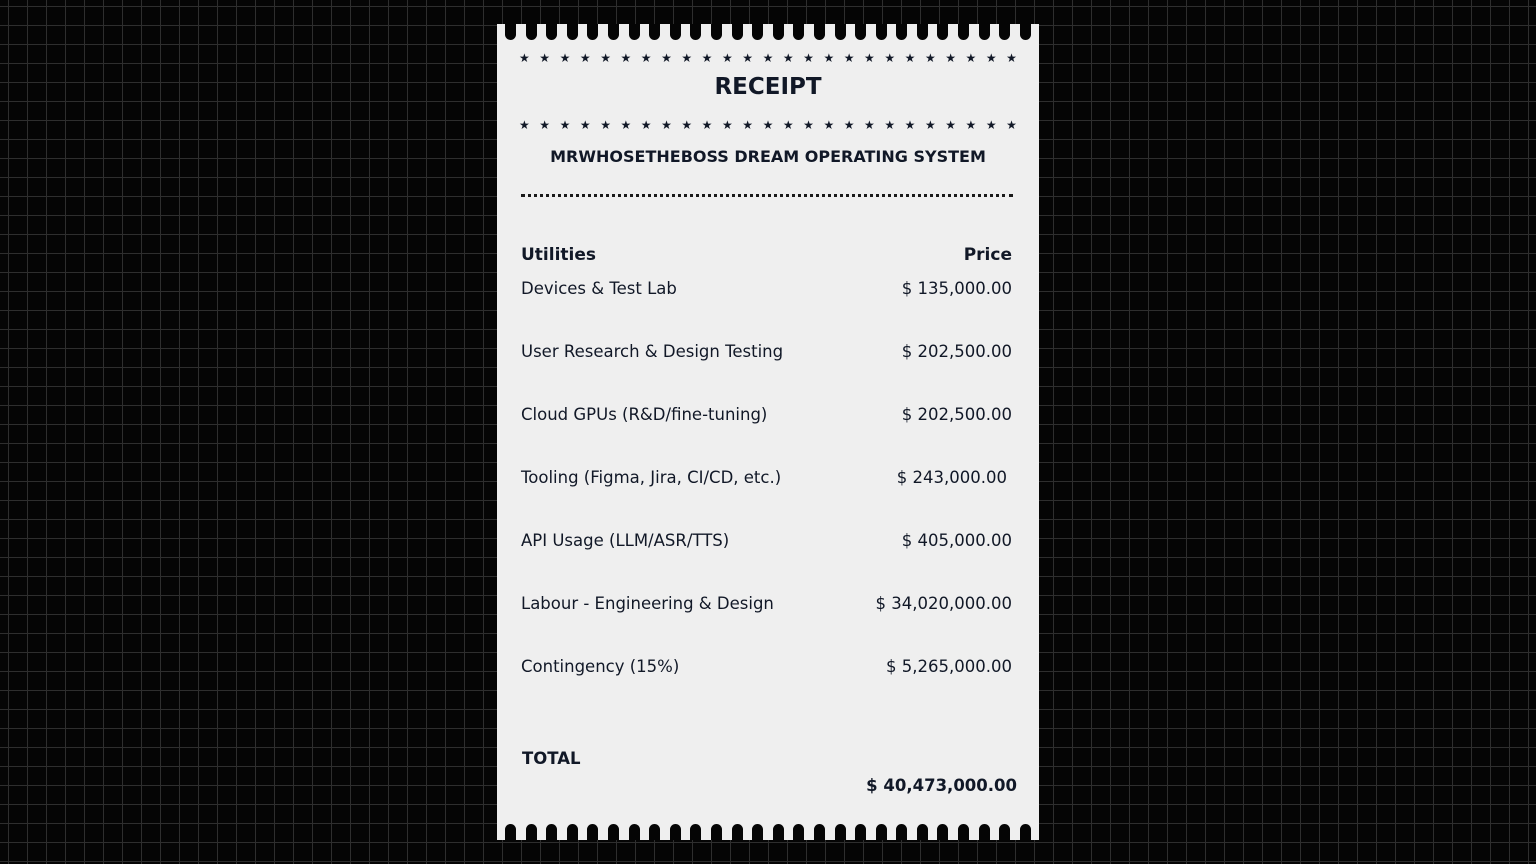  I want to click on item-label: Cloud GPUs (R&D/fine-tuning), so click(644, 414).